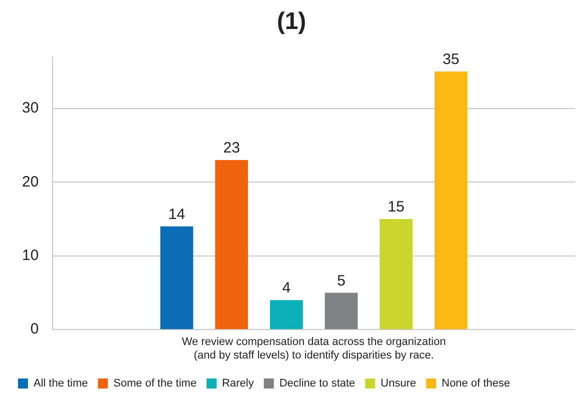 The image size is (581, 403). What do you see at coordinates (30, 255) in the screenshot?
I see `y-tick-label: 10` at bounding box center [30, 255].